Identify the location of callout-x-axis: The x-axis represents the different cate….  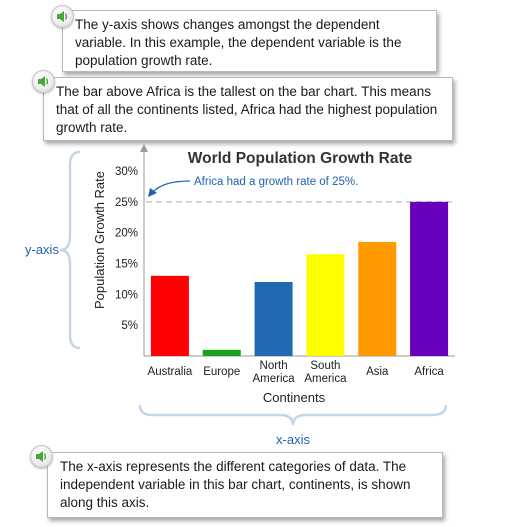
(245, 485).